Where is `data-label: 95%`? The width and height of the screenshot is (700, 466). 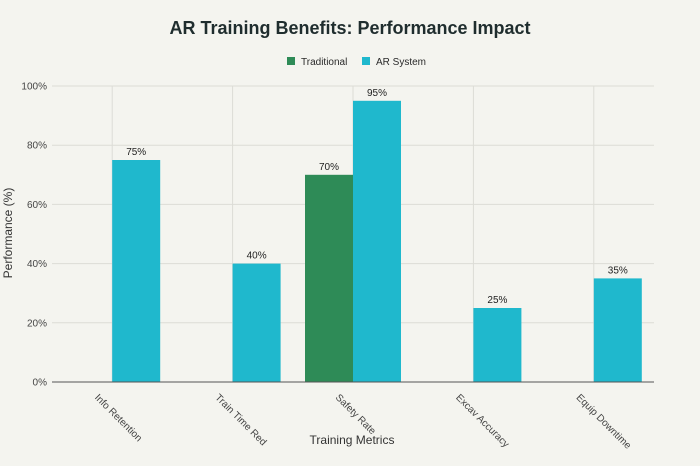 data-label: 95% is located at coordinates (377, 93).